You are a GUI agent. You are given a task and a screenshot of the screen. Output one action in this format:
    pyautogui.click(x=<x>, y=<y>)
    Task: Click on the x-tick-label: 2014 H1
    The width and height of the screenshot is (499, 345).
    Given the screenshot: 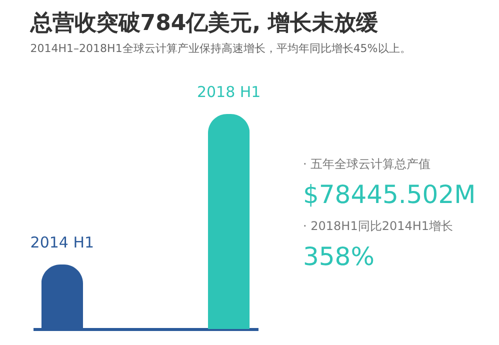 What is the action you would take?
    pyautogui.click(x=62, y=243)
    